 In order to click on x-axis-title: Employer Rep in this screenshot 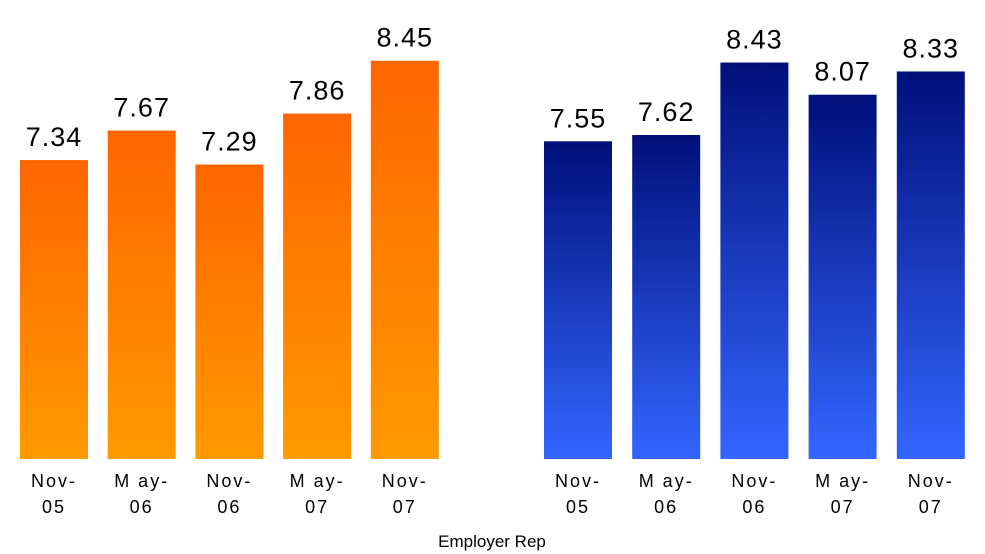, I will do `click(492, 541)`.